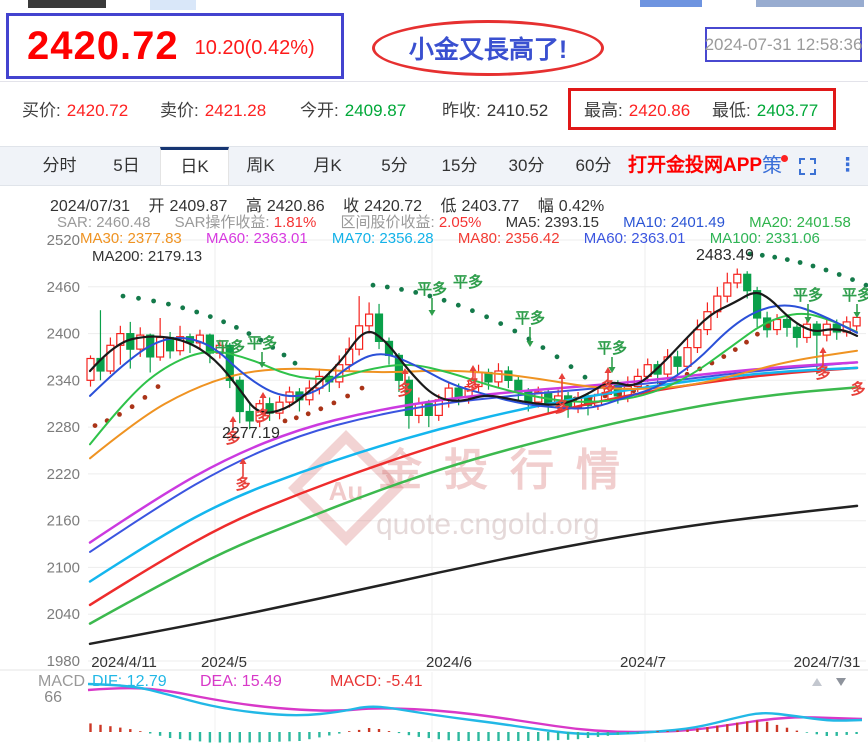 Image resolution: width=868 pixels, height=744 pixels. Describe the element at coordinates (473, 731) in the screenshot. I see `macd-histogram` at that location.